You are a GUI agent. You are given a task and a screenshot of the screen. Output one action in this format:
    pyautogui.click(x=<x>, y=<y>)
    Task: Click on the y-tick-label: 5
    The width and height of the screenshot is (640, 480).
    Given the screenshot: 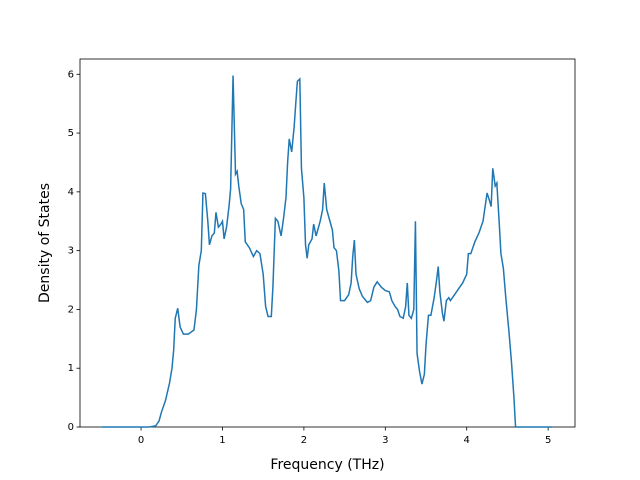 What is the action you would take?
    pyautogui.click(x=71, y=133)
    